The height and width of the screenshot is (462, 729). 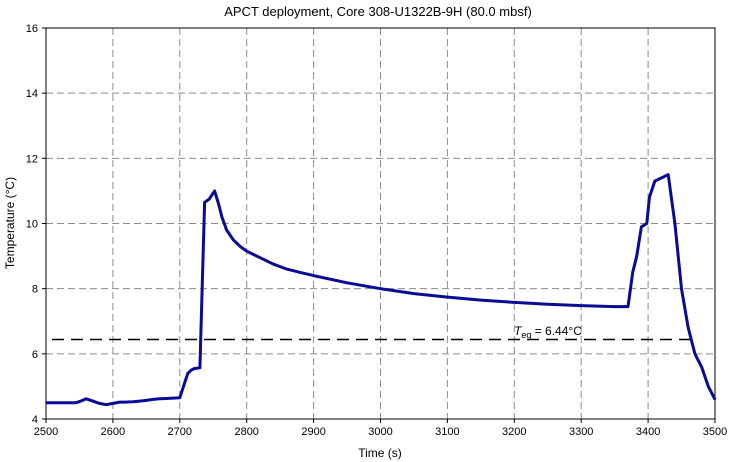 What do you see at coordinates (380, 453) in the screenshot?
I see `x-axis-title: Time (s)` at bounding box center [380, 453].